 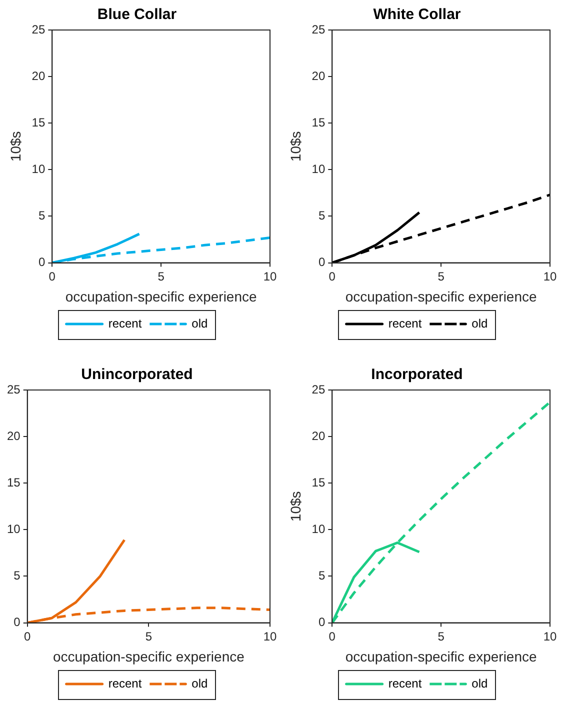 What do you see at coordinates (417, 375) in the screenshot?
I see `chart-title: Incorporated` at bounding box center [417, 375].